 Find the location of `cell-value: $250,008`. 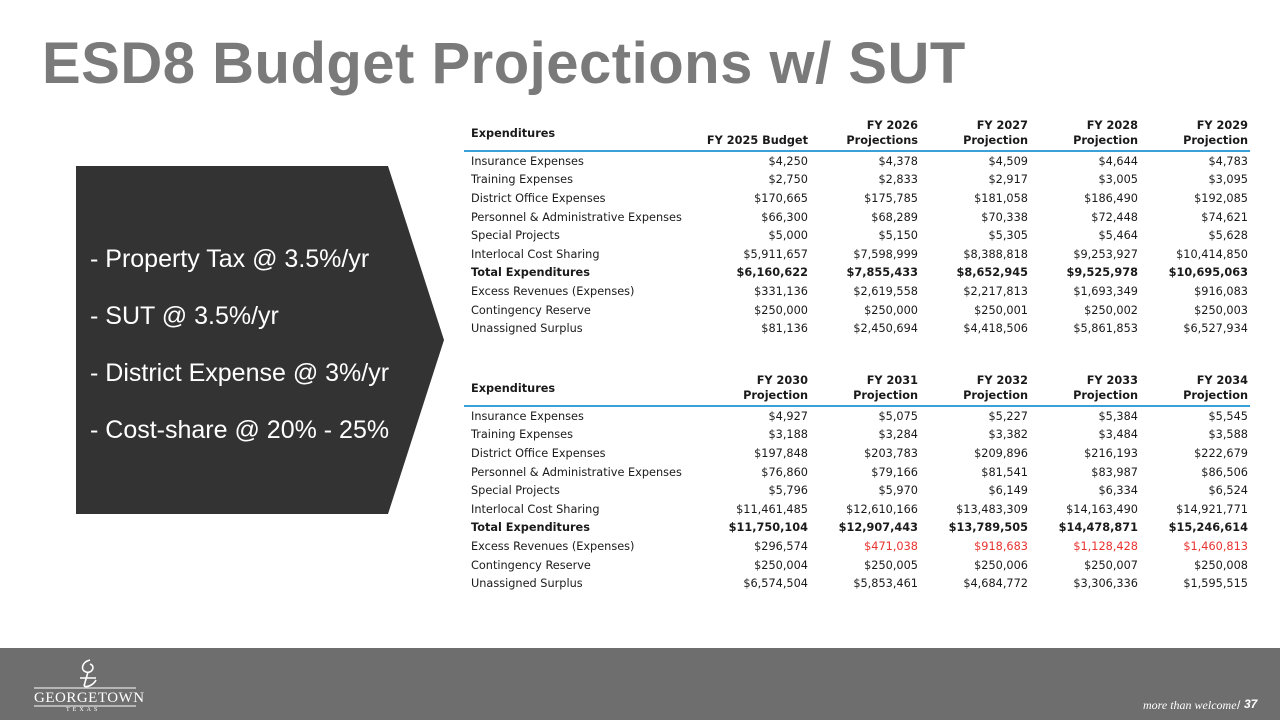

cell-value: $250,008 is located at coordinates (1221, 565).